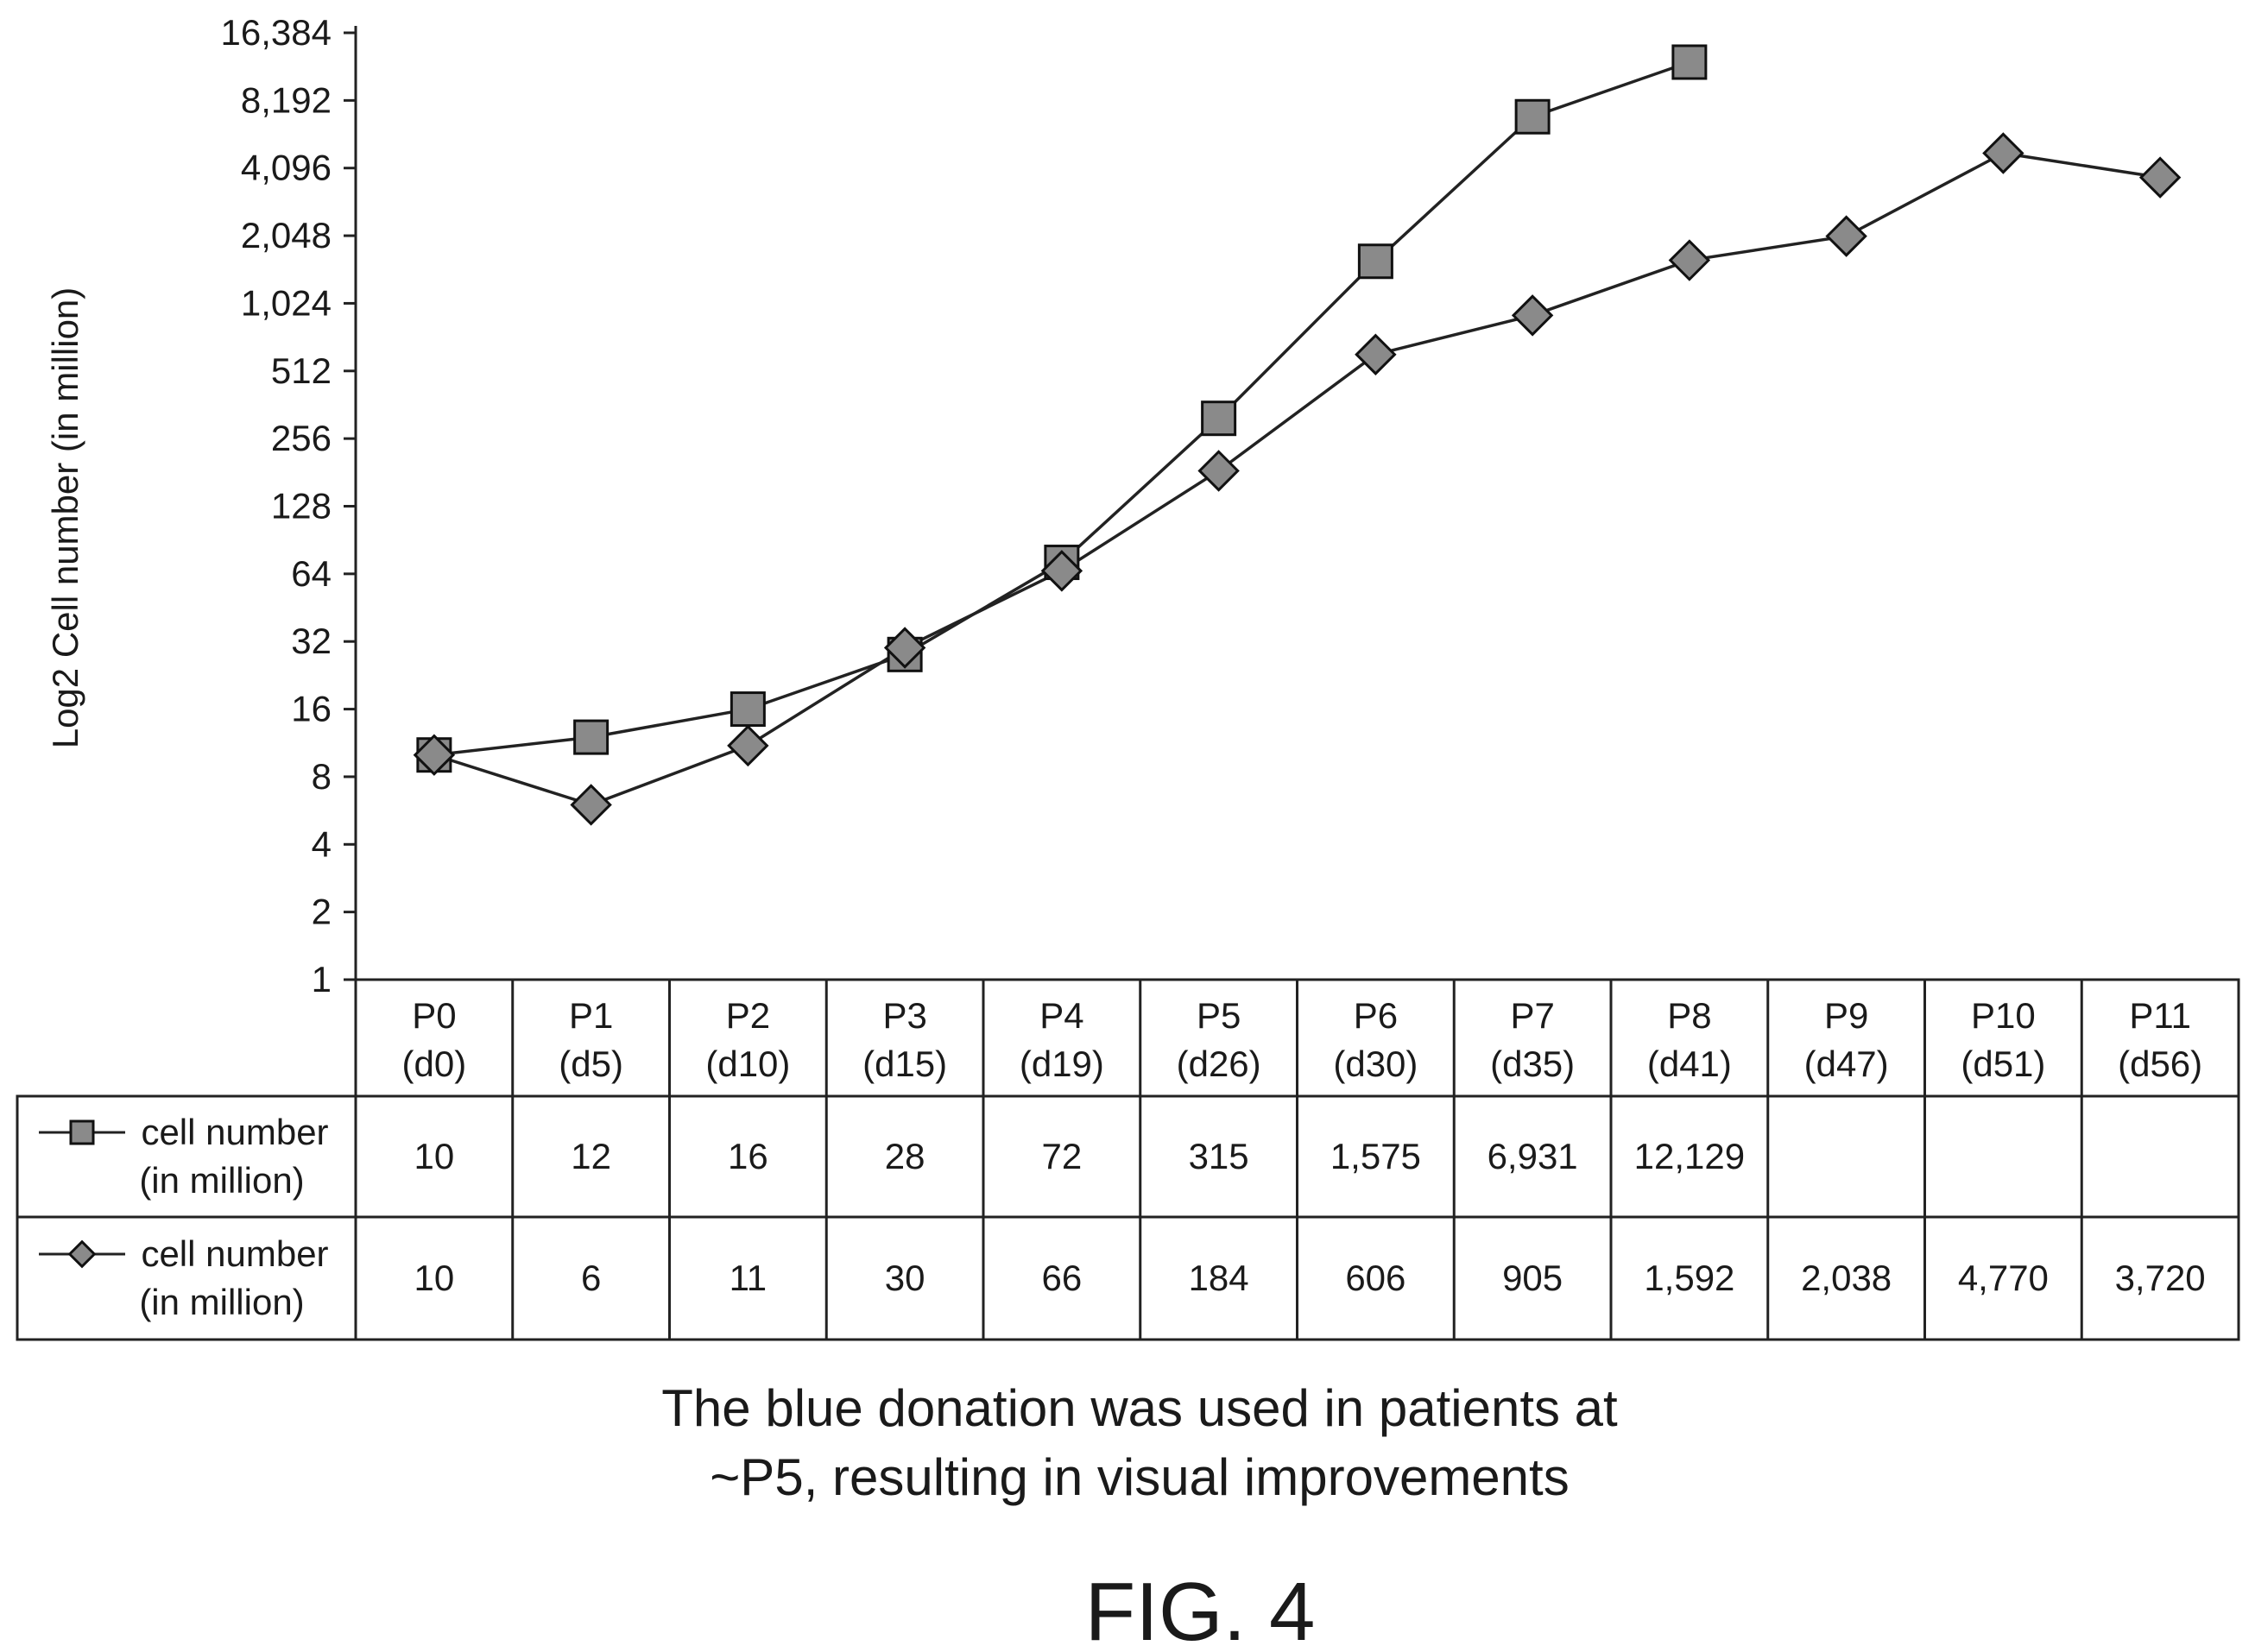  What do you see at coordinates (322, 912) in the screenshot?
I see `y-tick-label: 2` at bounding box center [322, 912].